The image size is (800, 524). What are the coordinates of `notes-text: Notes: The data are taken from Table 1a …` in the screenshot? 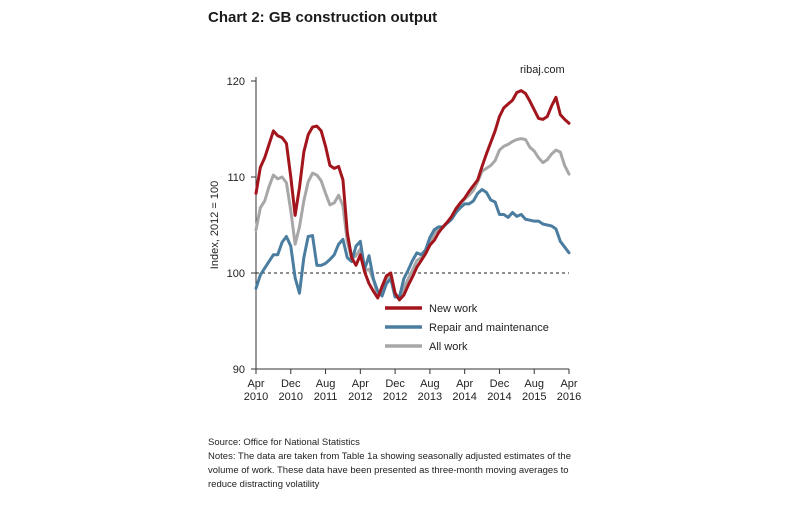 It's located at (389, 470).